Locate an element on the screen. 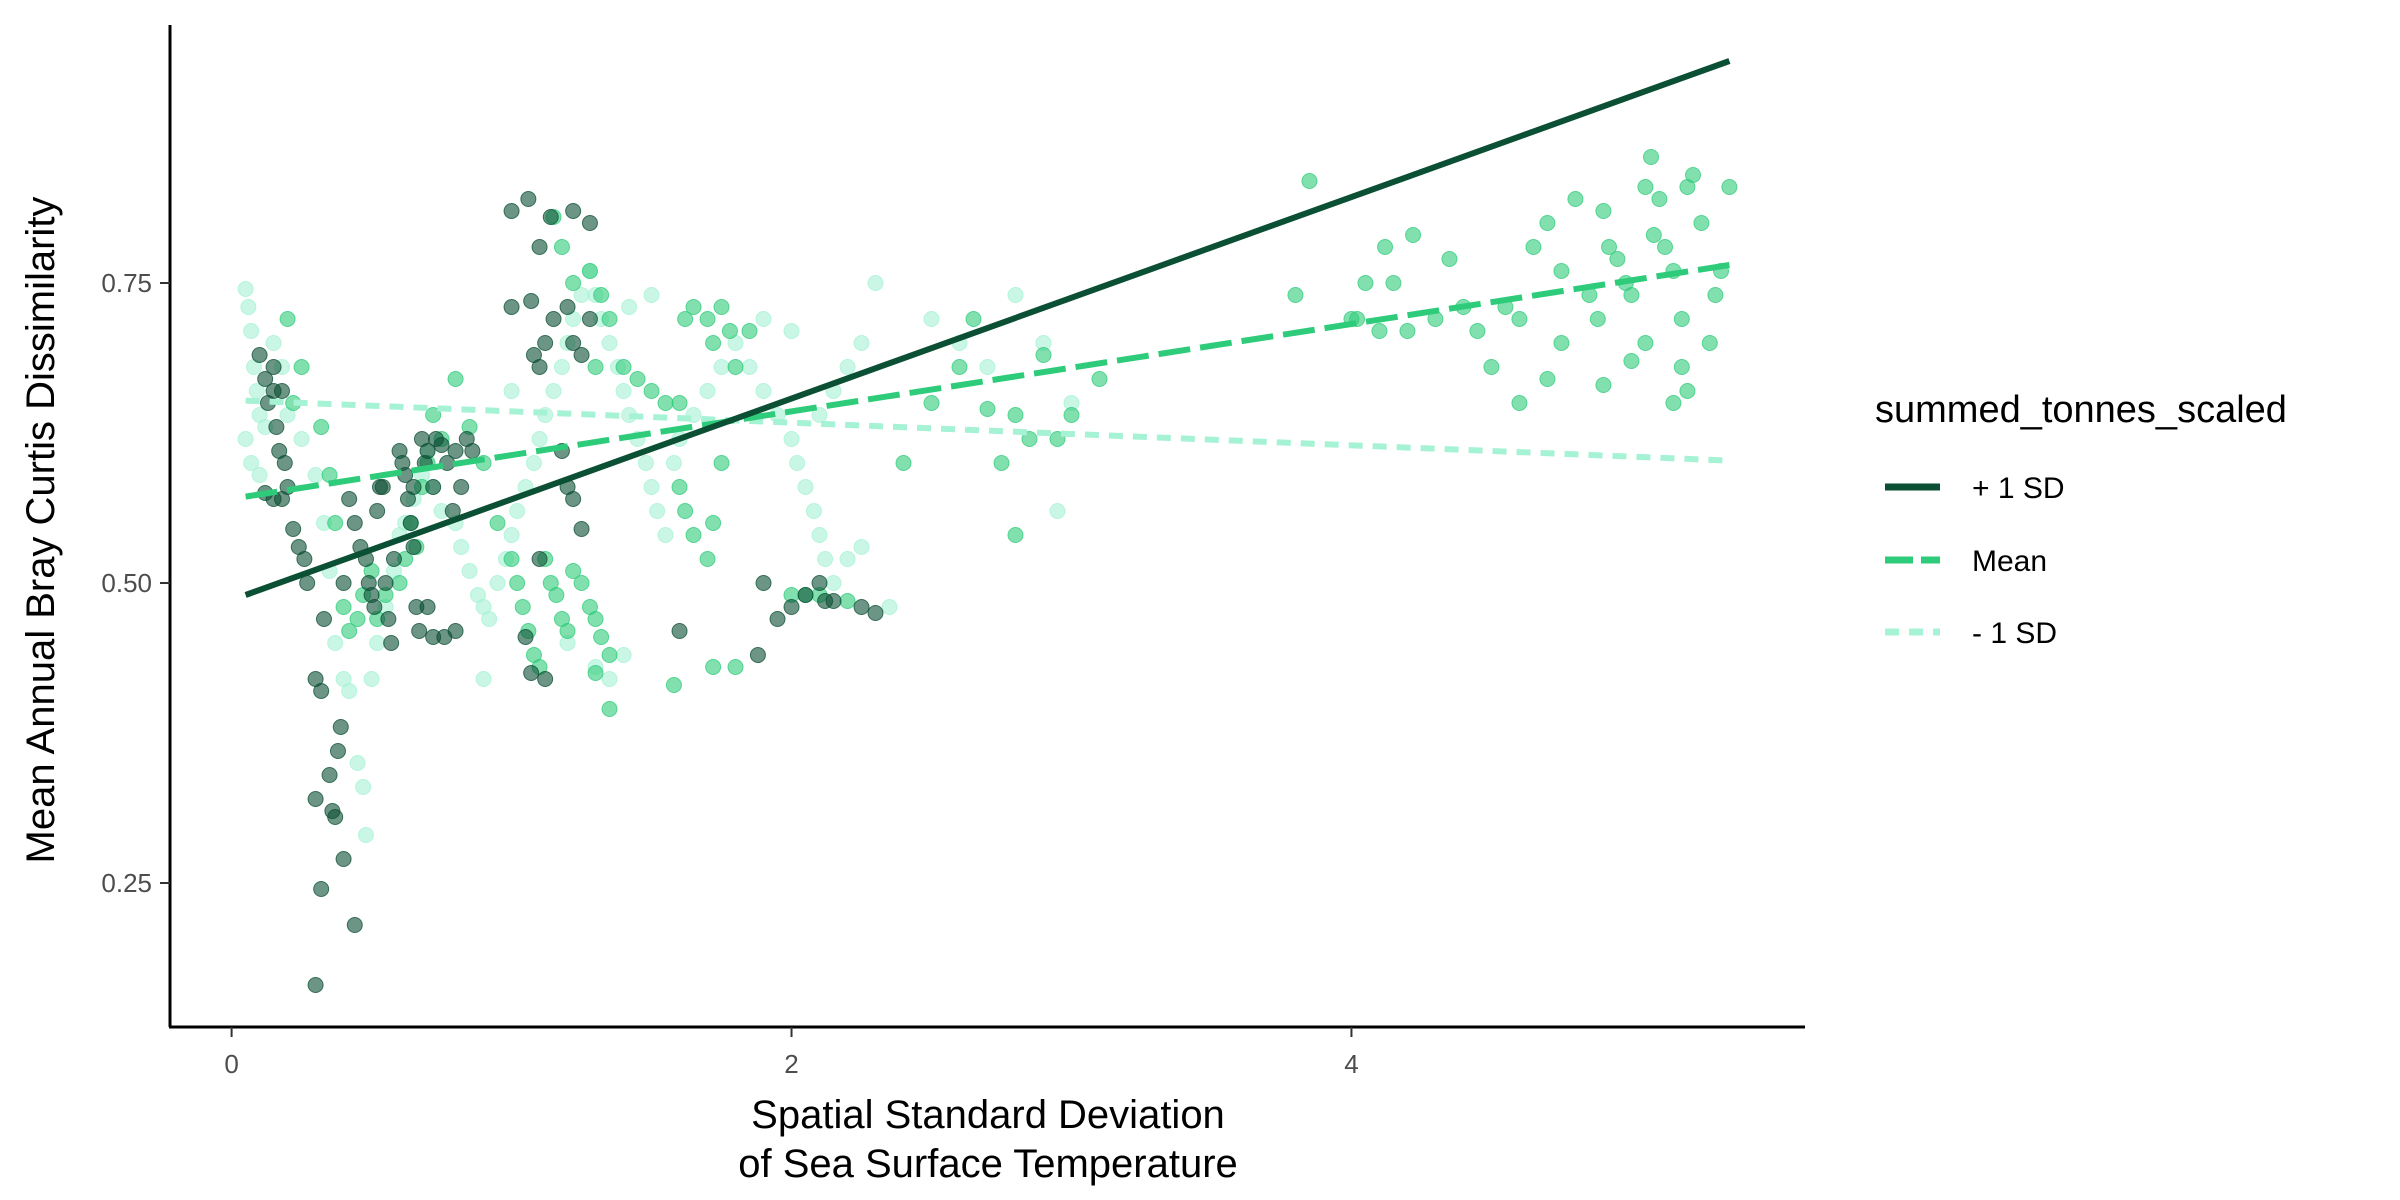 Image resolution: width=2400 pixels, height=1200 pixels. x-axis-ticks: 0 2 4 is located at coordinates (791, 1053).